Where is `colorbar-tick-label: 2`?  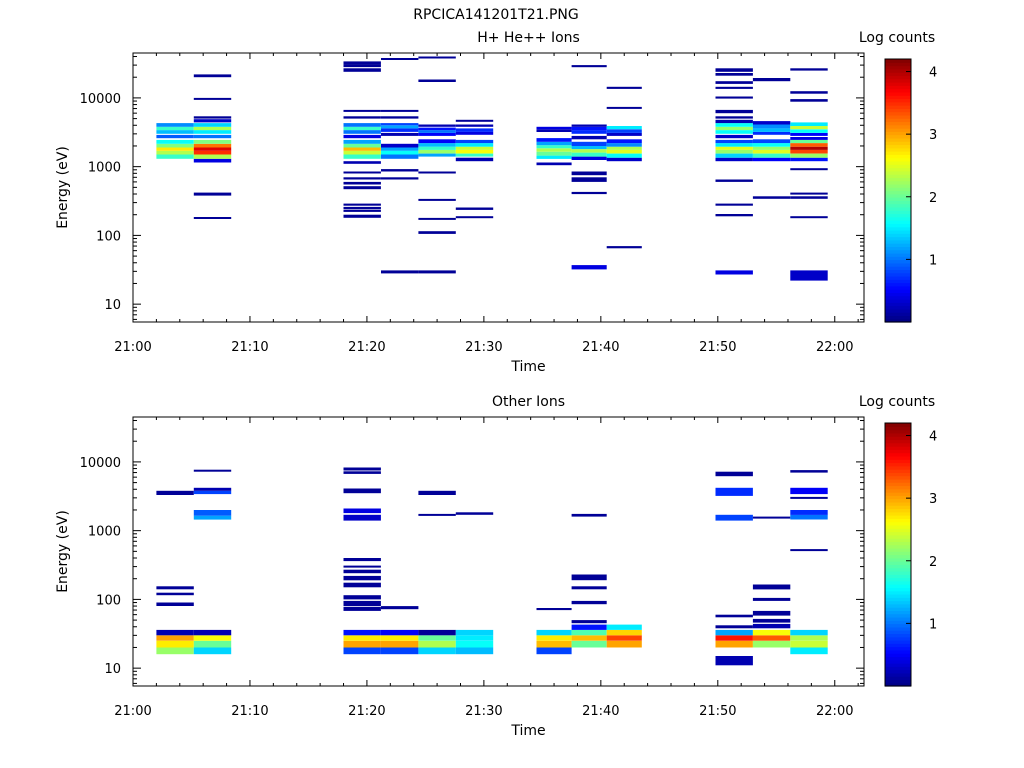
colorbar-tick-label: 2 is located at coordinates (933, 198).